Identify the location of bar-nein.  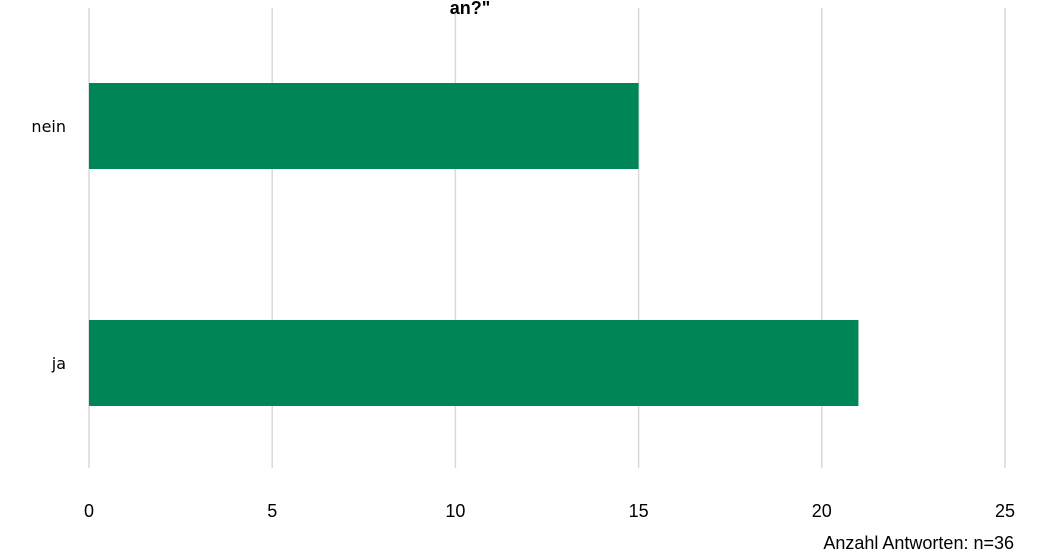
(364, 126).